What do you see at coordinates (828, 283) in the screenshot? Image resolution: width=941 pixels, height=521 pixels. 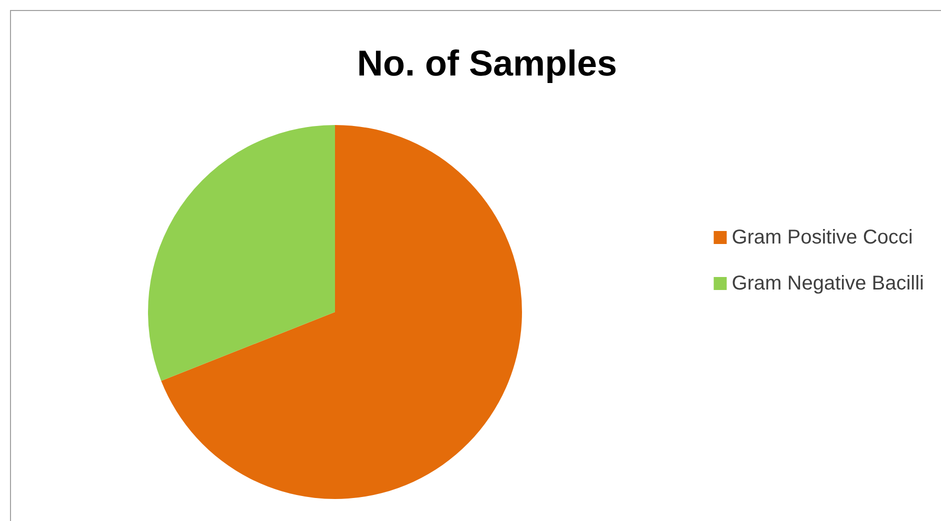 I see `legend-label: Gram Negative Bacilli` at bounding box center [828, 283].